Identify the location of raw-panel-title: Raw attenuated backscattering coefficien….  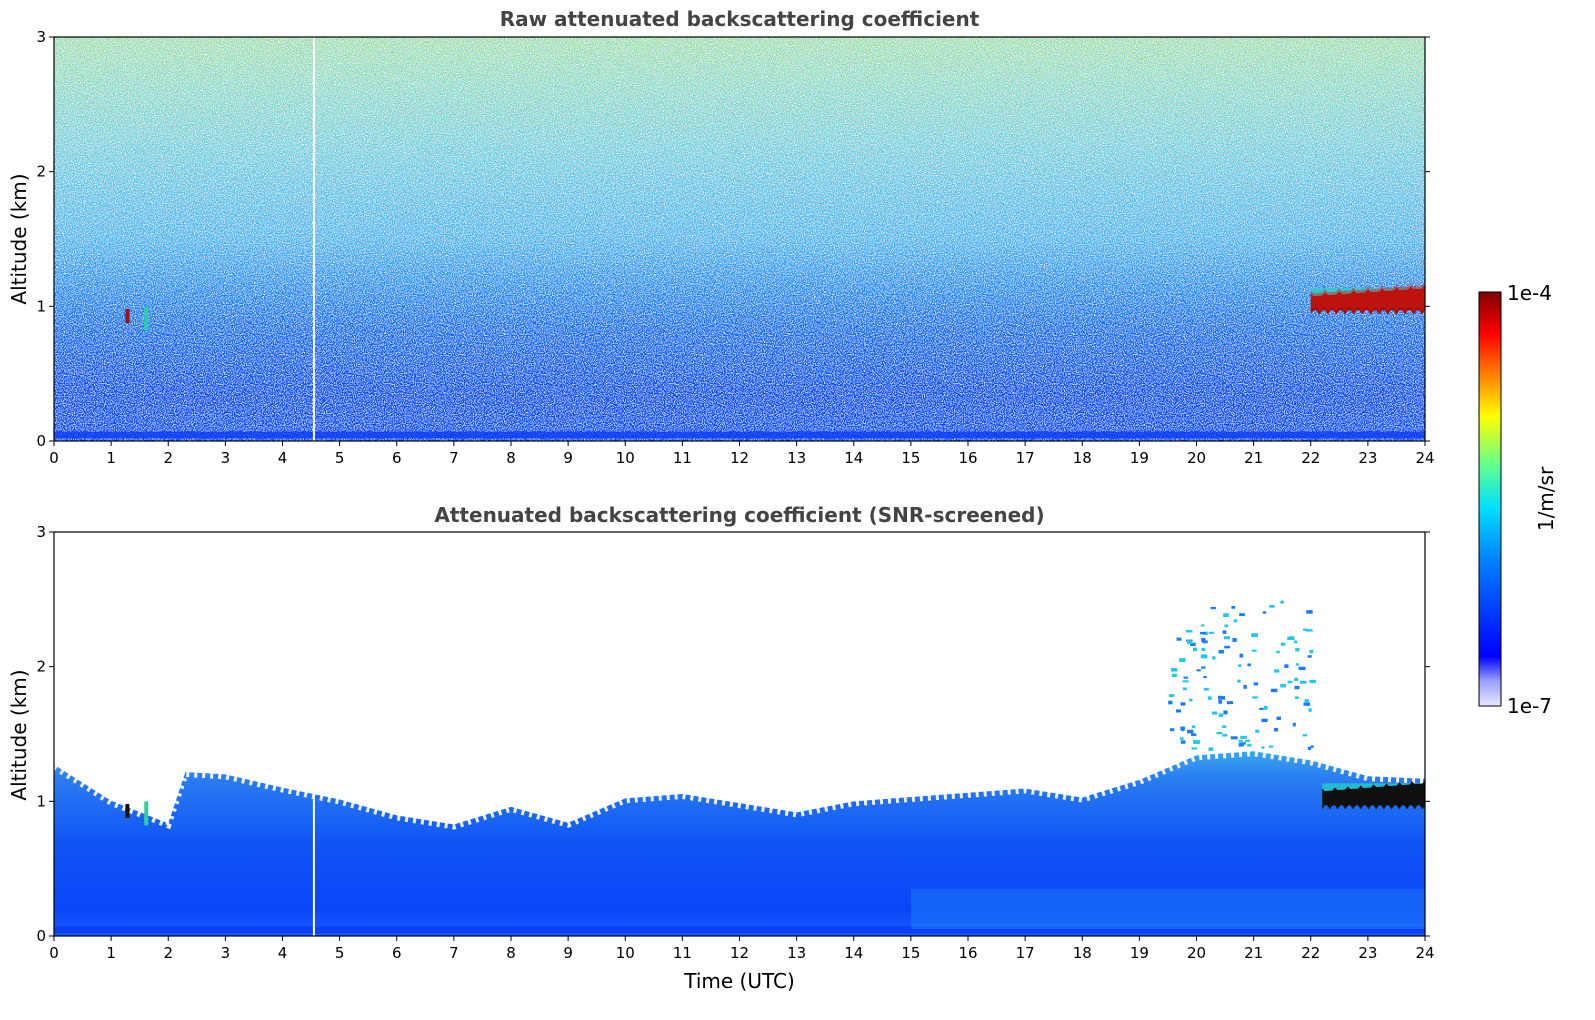
(740, 19).